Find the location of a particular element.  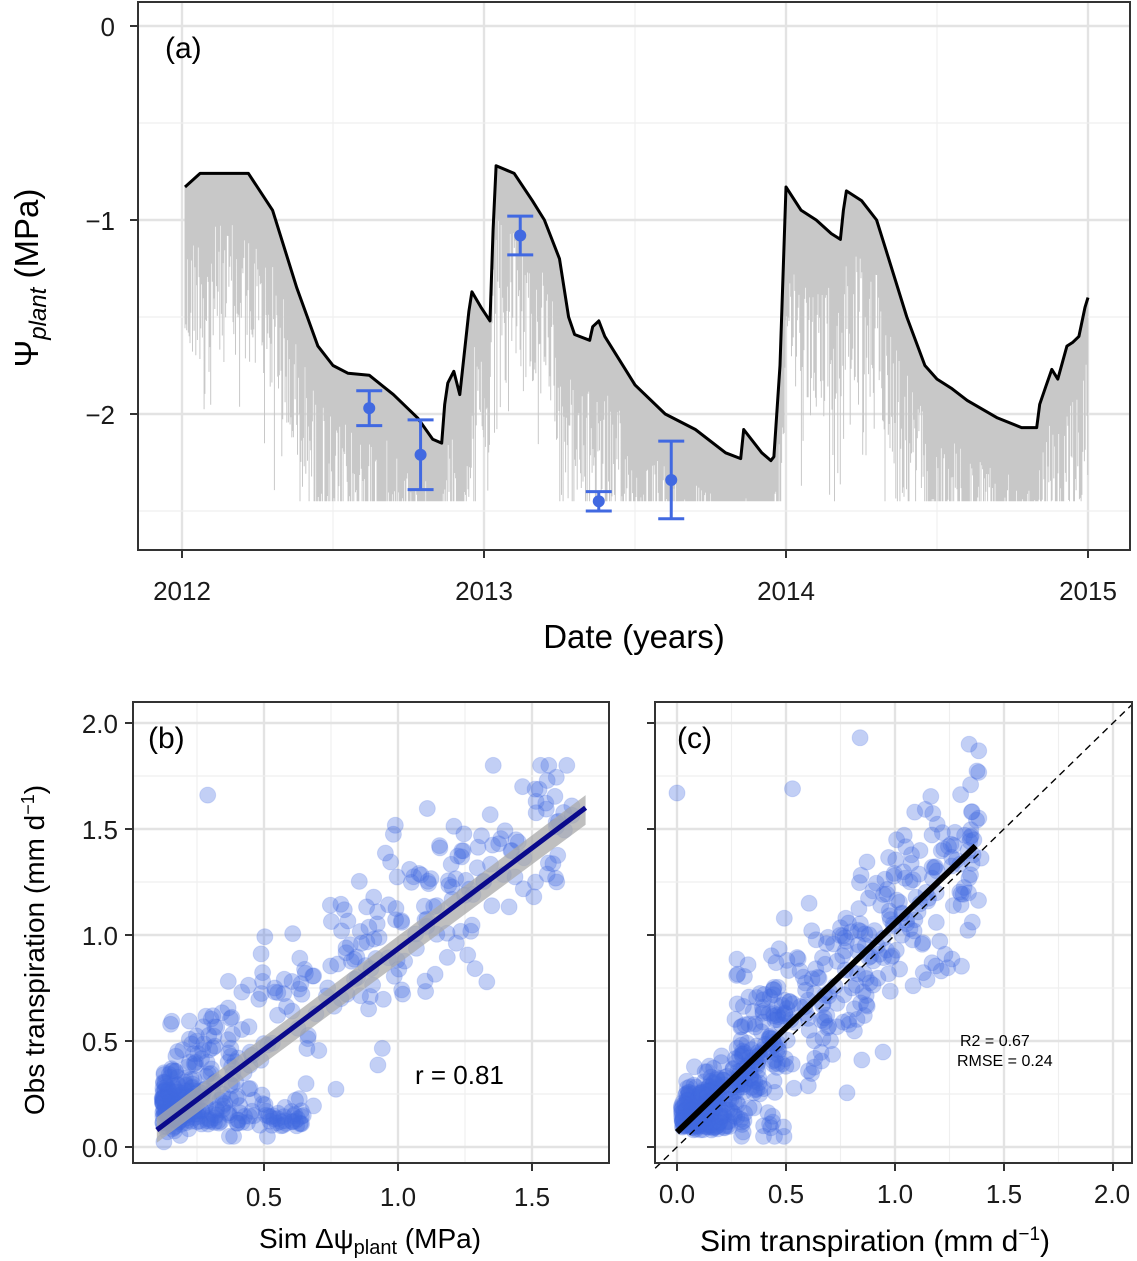

panel-b-ylabel: Obs transpiration (mm d−1) is located at coordinates (34, 950).